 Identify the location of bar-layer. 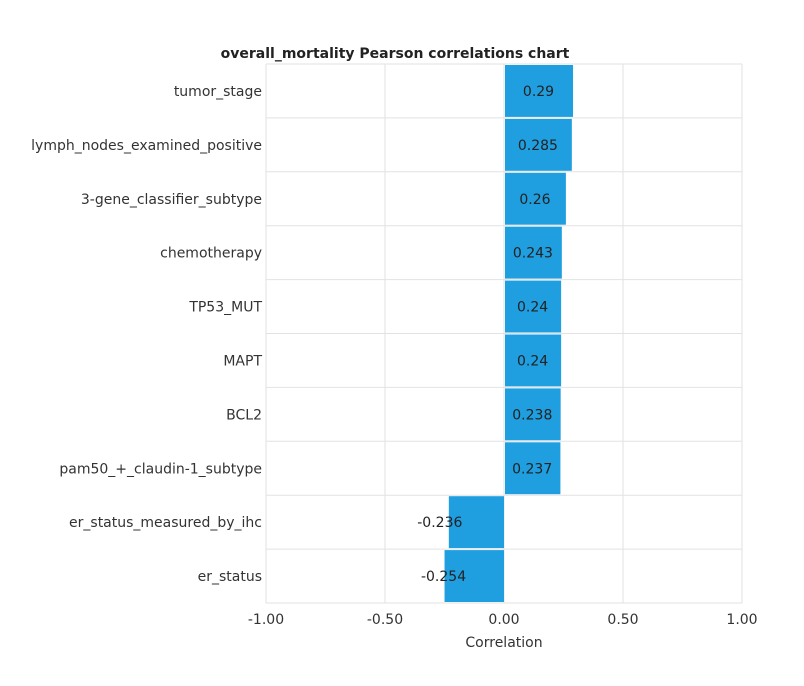
(509, 333).